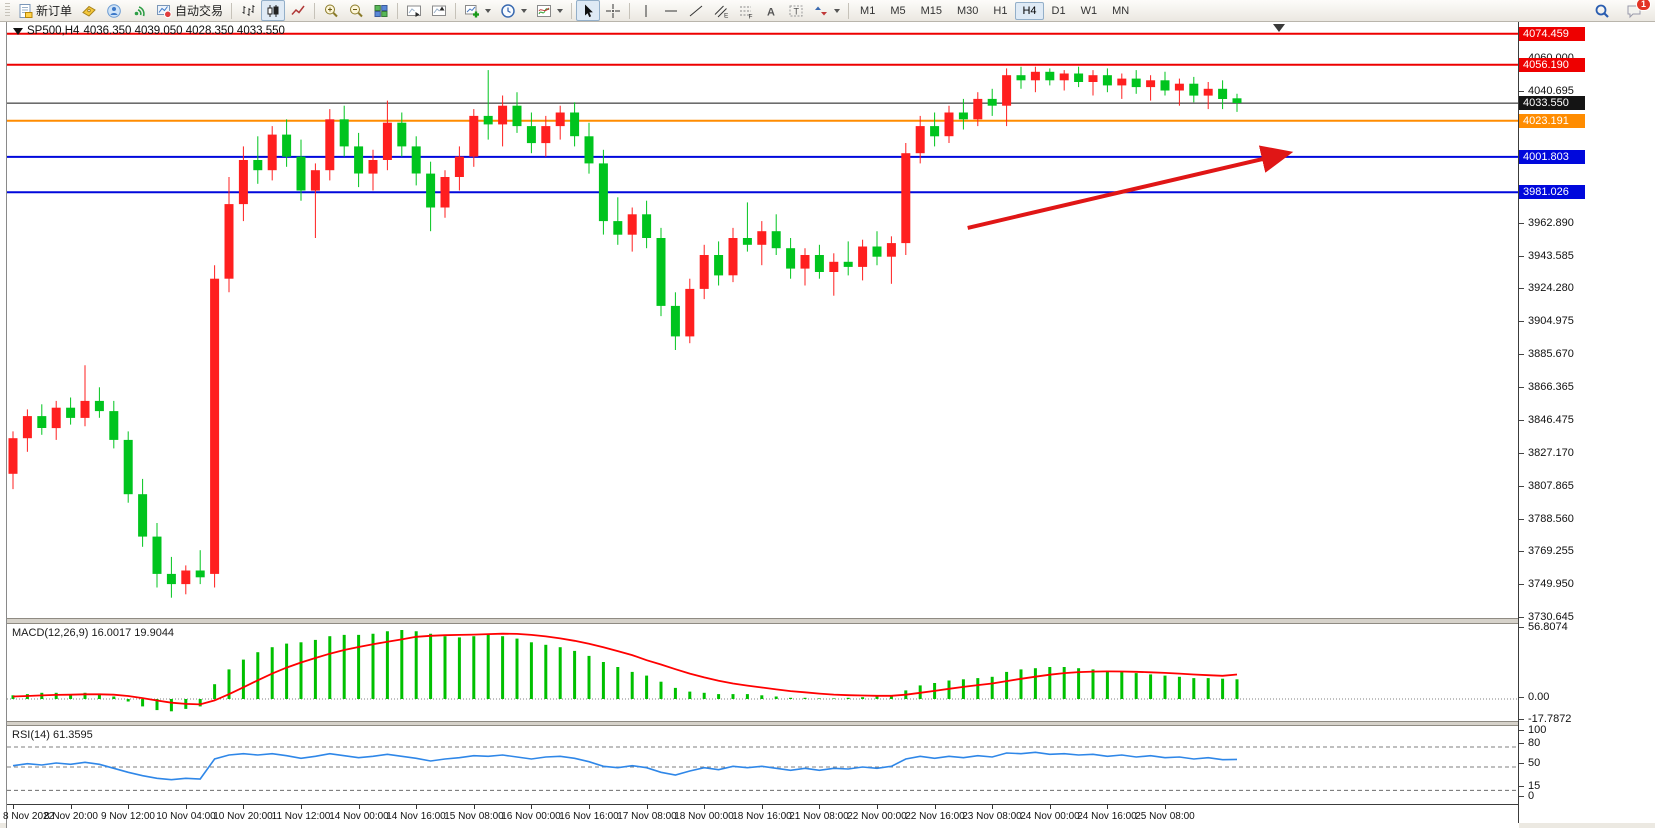 This screenshot has width=1655, height=828. Describe the element at coordinates (414, 10) in the screenshot. I see `auto-scroll-button` at that location.